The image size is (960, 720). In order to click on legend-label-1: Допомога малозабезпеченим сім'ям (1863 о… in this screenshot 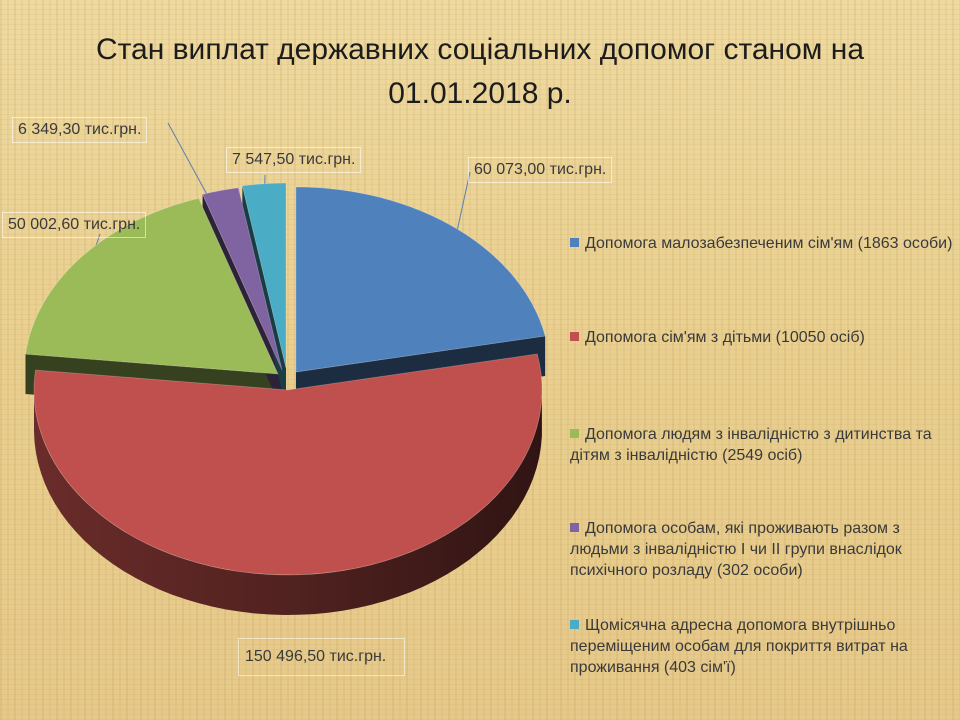, I will do `click(769, 243)`.